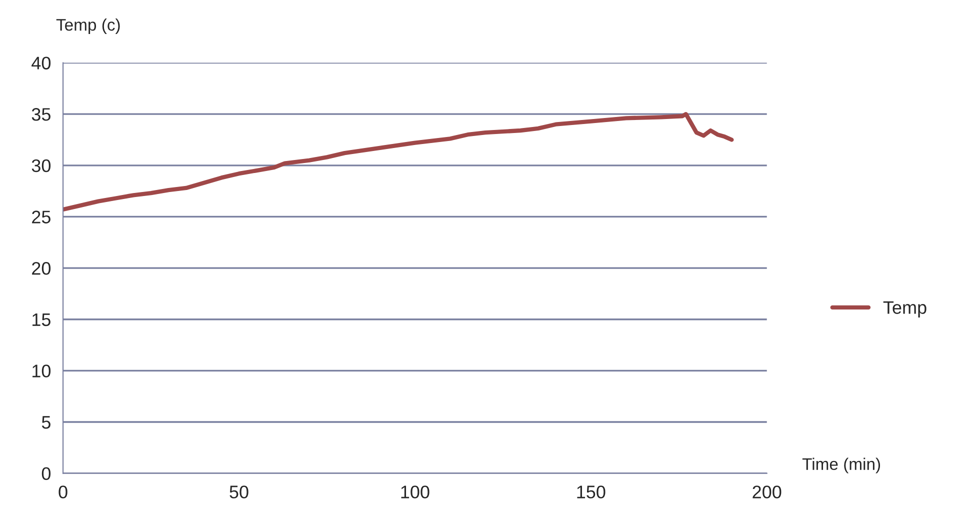  What do you see at coordinates (41, 268) in the screenshot?
I see `y-tick-label: 20` at bounding box center [41, 268].